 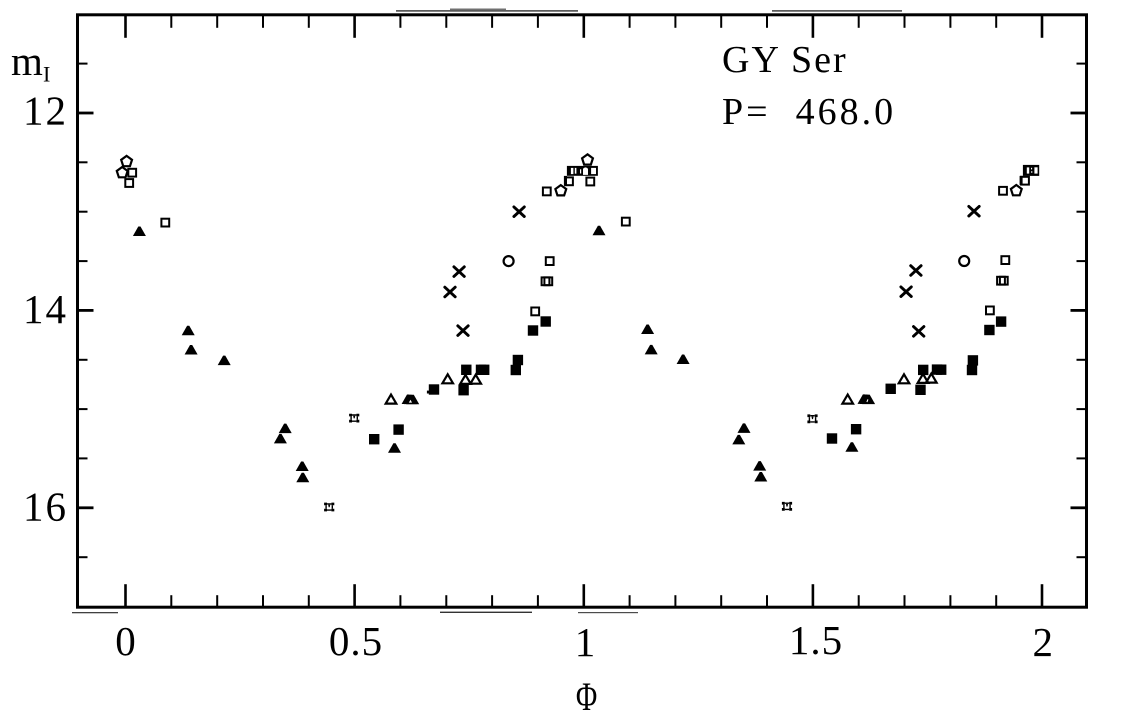 What do you see at coordinates (586, 695) in the screenshot?
I see `svg-text: Φ` at bounding box center [586, 695].